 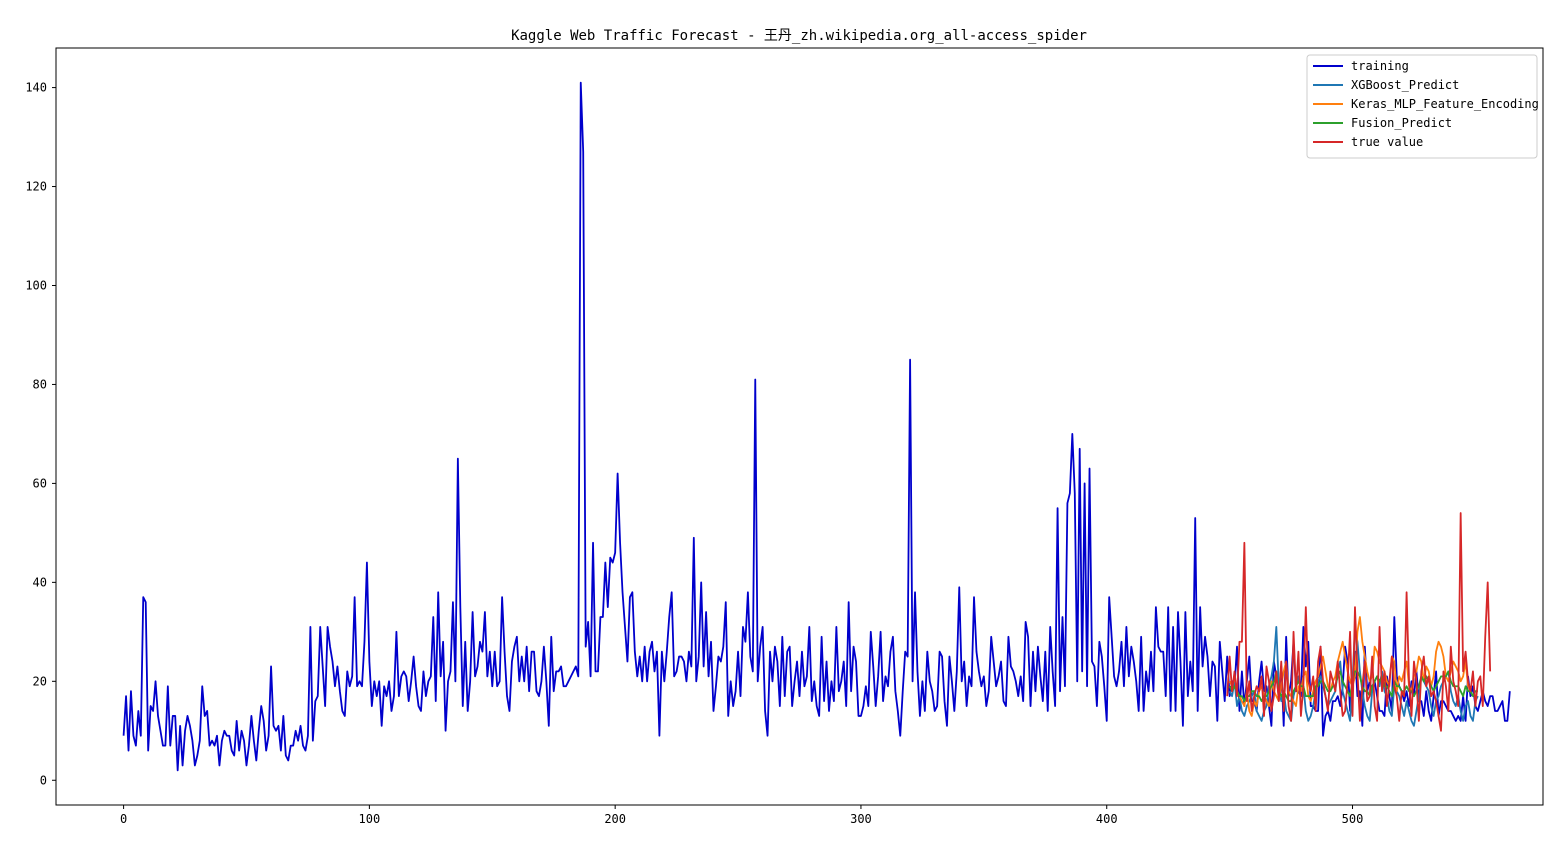 What do you see at coordinates (36, 88) in the screenshot?
I see `y-tick-label: 140` at bounding box center [36, 88].